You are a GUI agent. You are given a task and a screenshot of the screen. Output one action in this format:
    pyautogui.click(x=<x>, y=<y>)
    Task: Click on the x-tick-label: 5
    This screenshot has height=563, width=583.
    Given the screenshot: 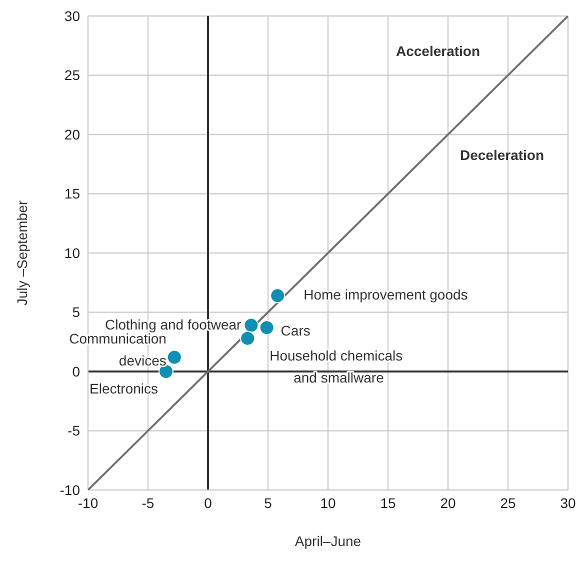 What is the action you would take?
    pyautogui.click(x=268, y=502)
    